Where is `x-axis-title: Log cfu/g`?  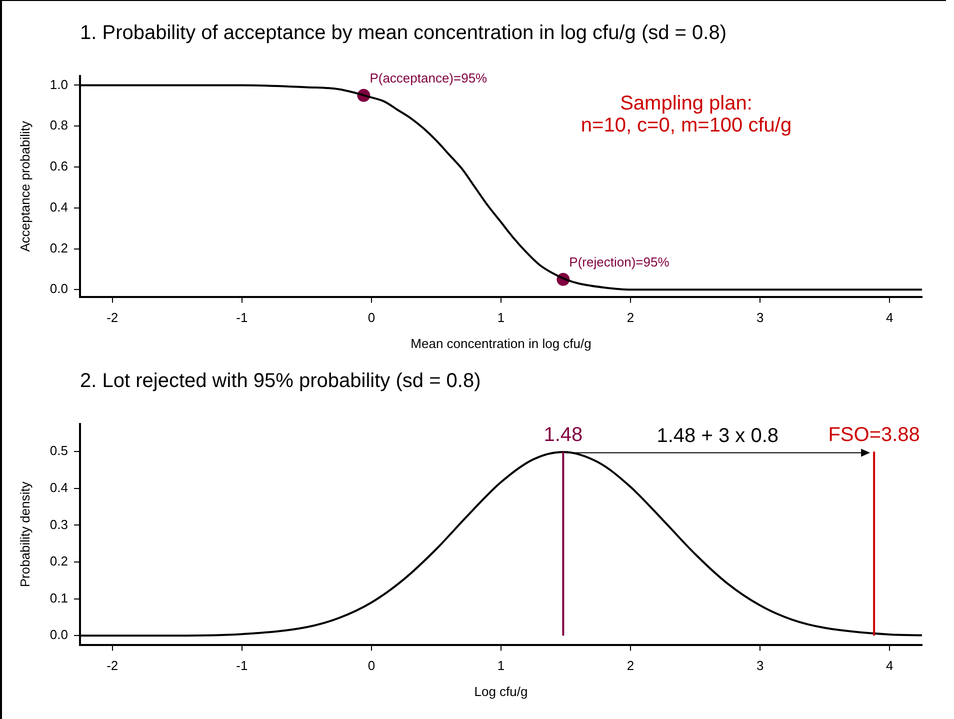
x-axis-title: Log cfu/g is located at coordinates (501, 691).